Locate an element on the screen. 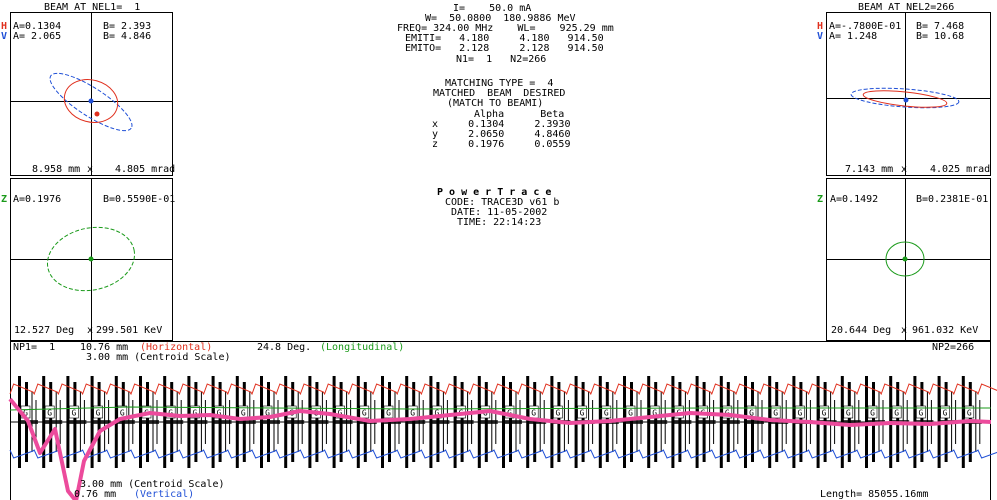 The height and width of the screenshot is (500, 997). twiss-row-z: z 0.1976 0.0559 is located at coordinates (501, 144).